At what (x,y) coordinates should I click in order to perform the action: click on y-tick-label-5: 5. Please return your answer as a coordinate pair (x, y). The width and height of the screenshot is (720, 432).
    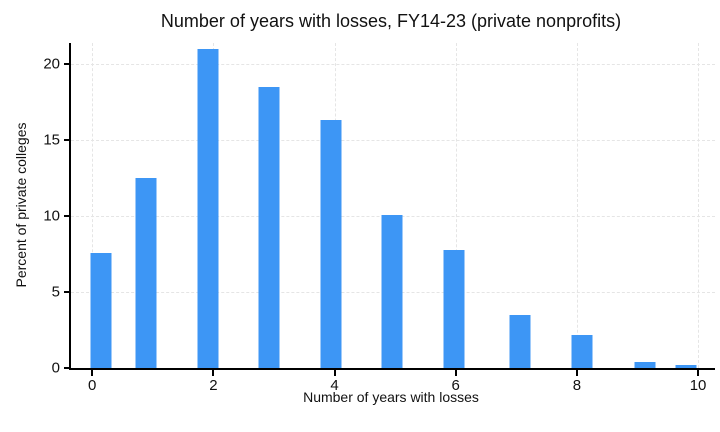
    Looking at the image, I should click on (55, 292).